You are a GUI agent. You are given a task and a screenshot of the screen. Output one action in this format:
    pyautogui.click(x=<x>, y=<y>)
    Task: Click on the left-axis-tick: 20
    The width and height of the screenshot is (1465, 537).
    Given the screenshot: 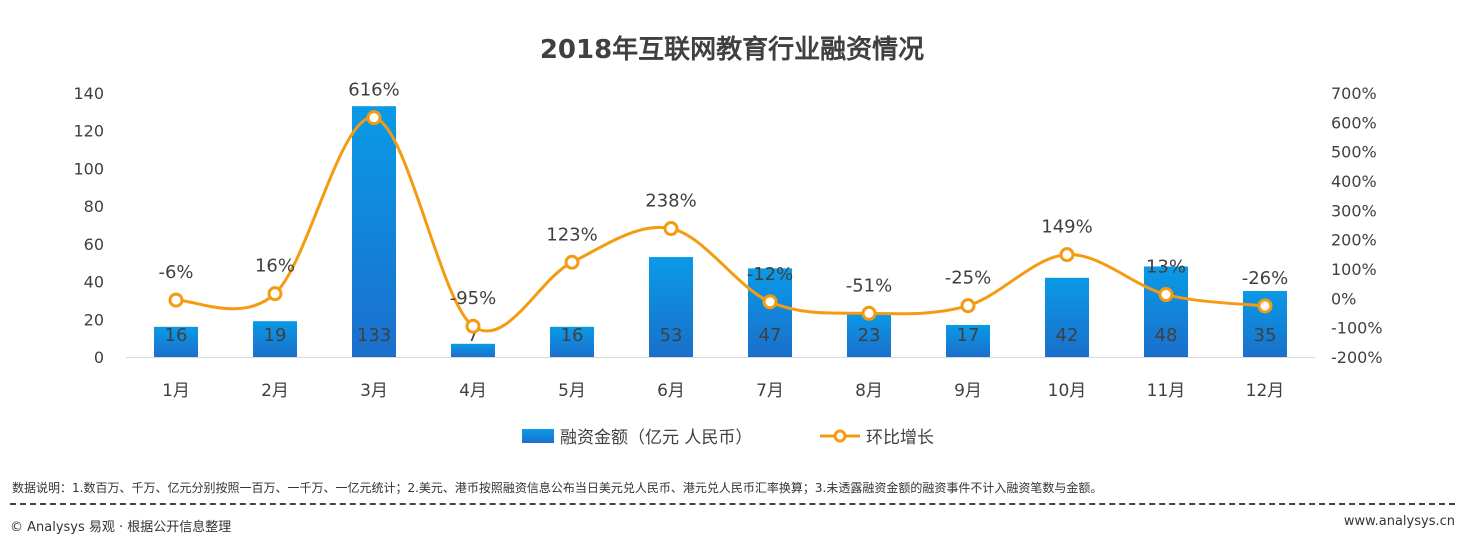 What is the action you would take?
    pyautogui.click(x=94, y=319)
    